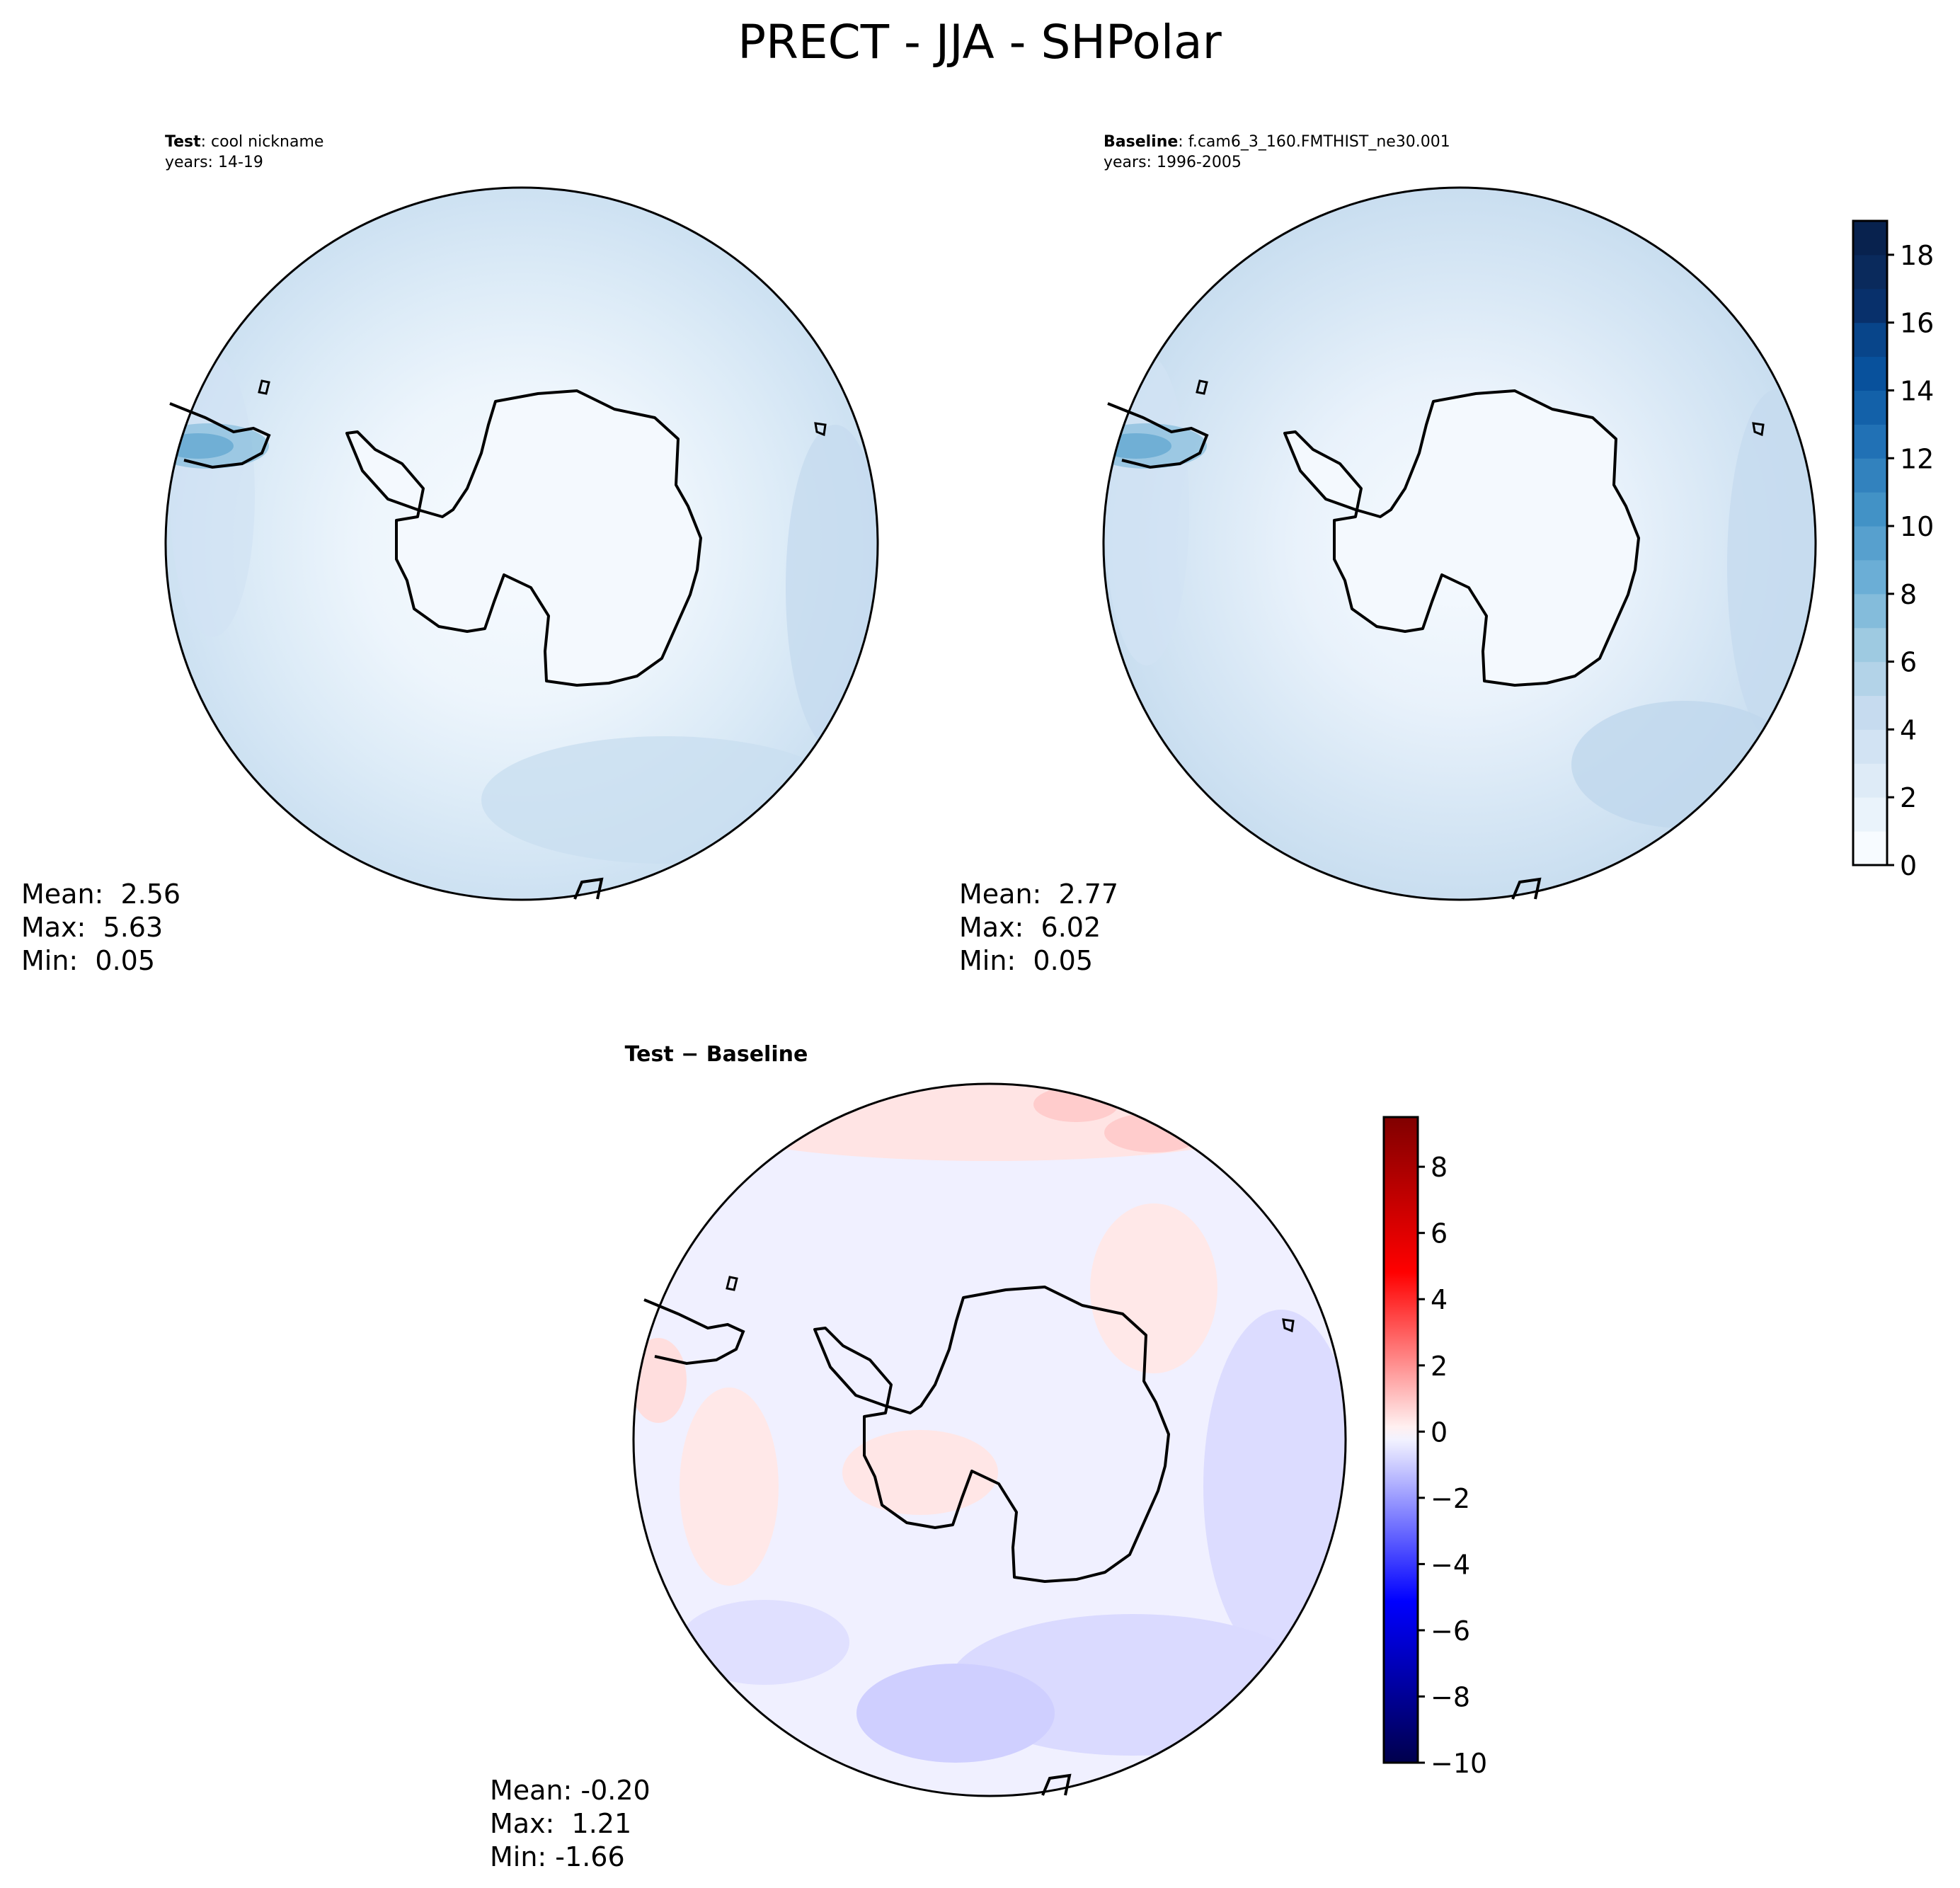  I want to click on baseline-colorbar-bands, so click(1870, 544).